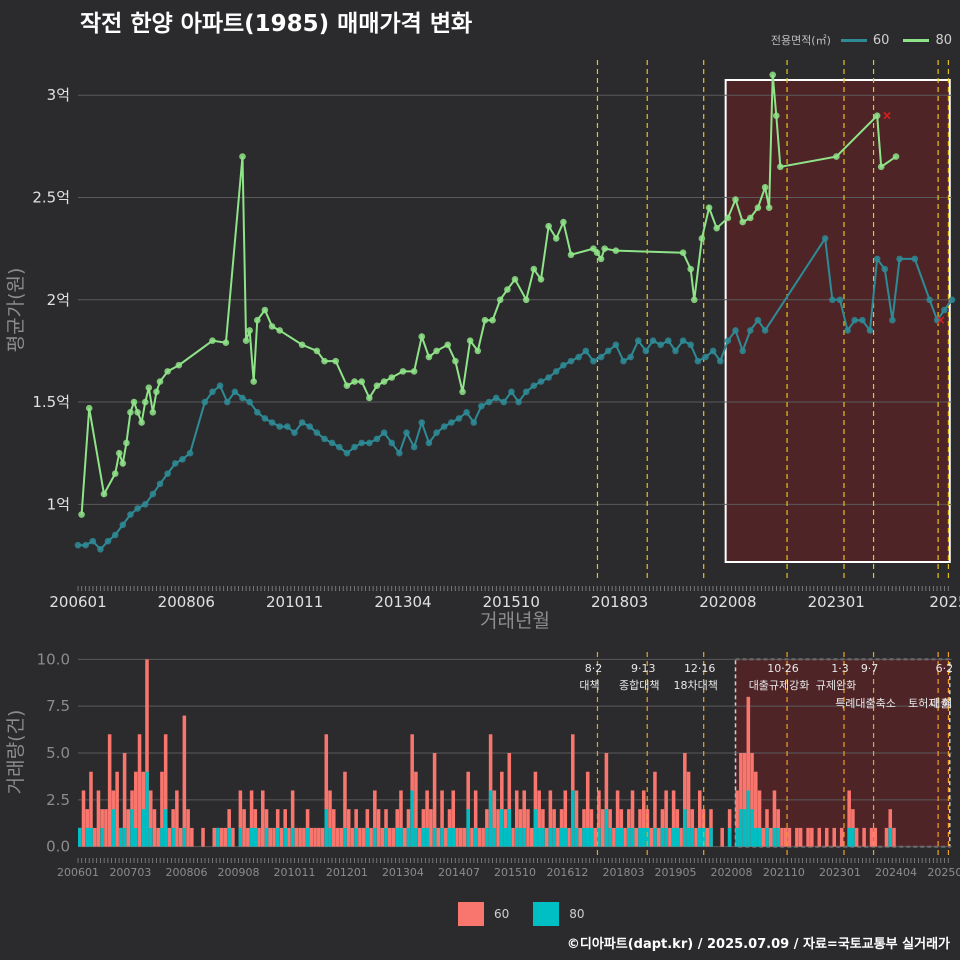 This screenshot has height=960, width=960. What do you see at coordinates (623, 872) in the screenshot?
I see `bar-x-tick-label: 201803` at bounding box center [623, 872].